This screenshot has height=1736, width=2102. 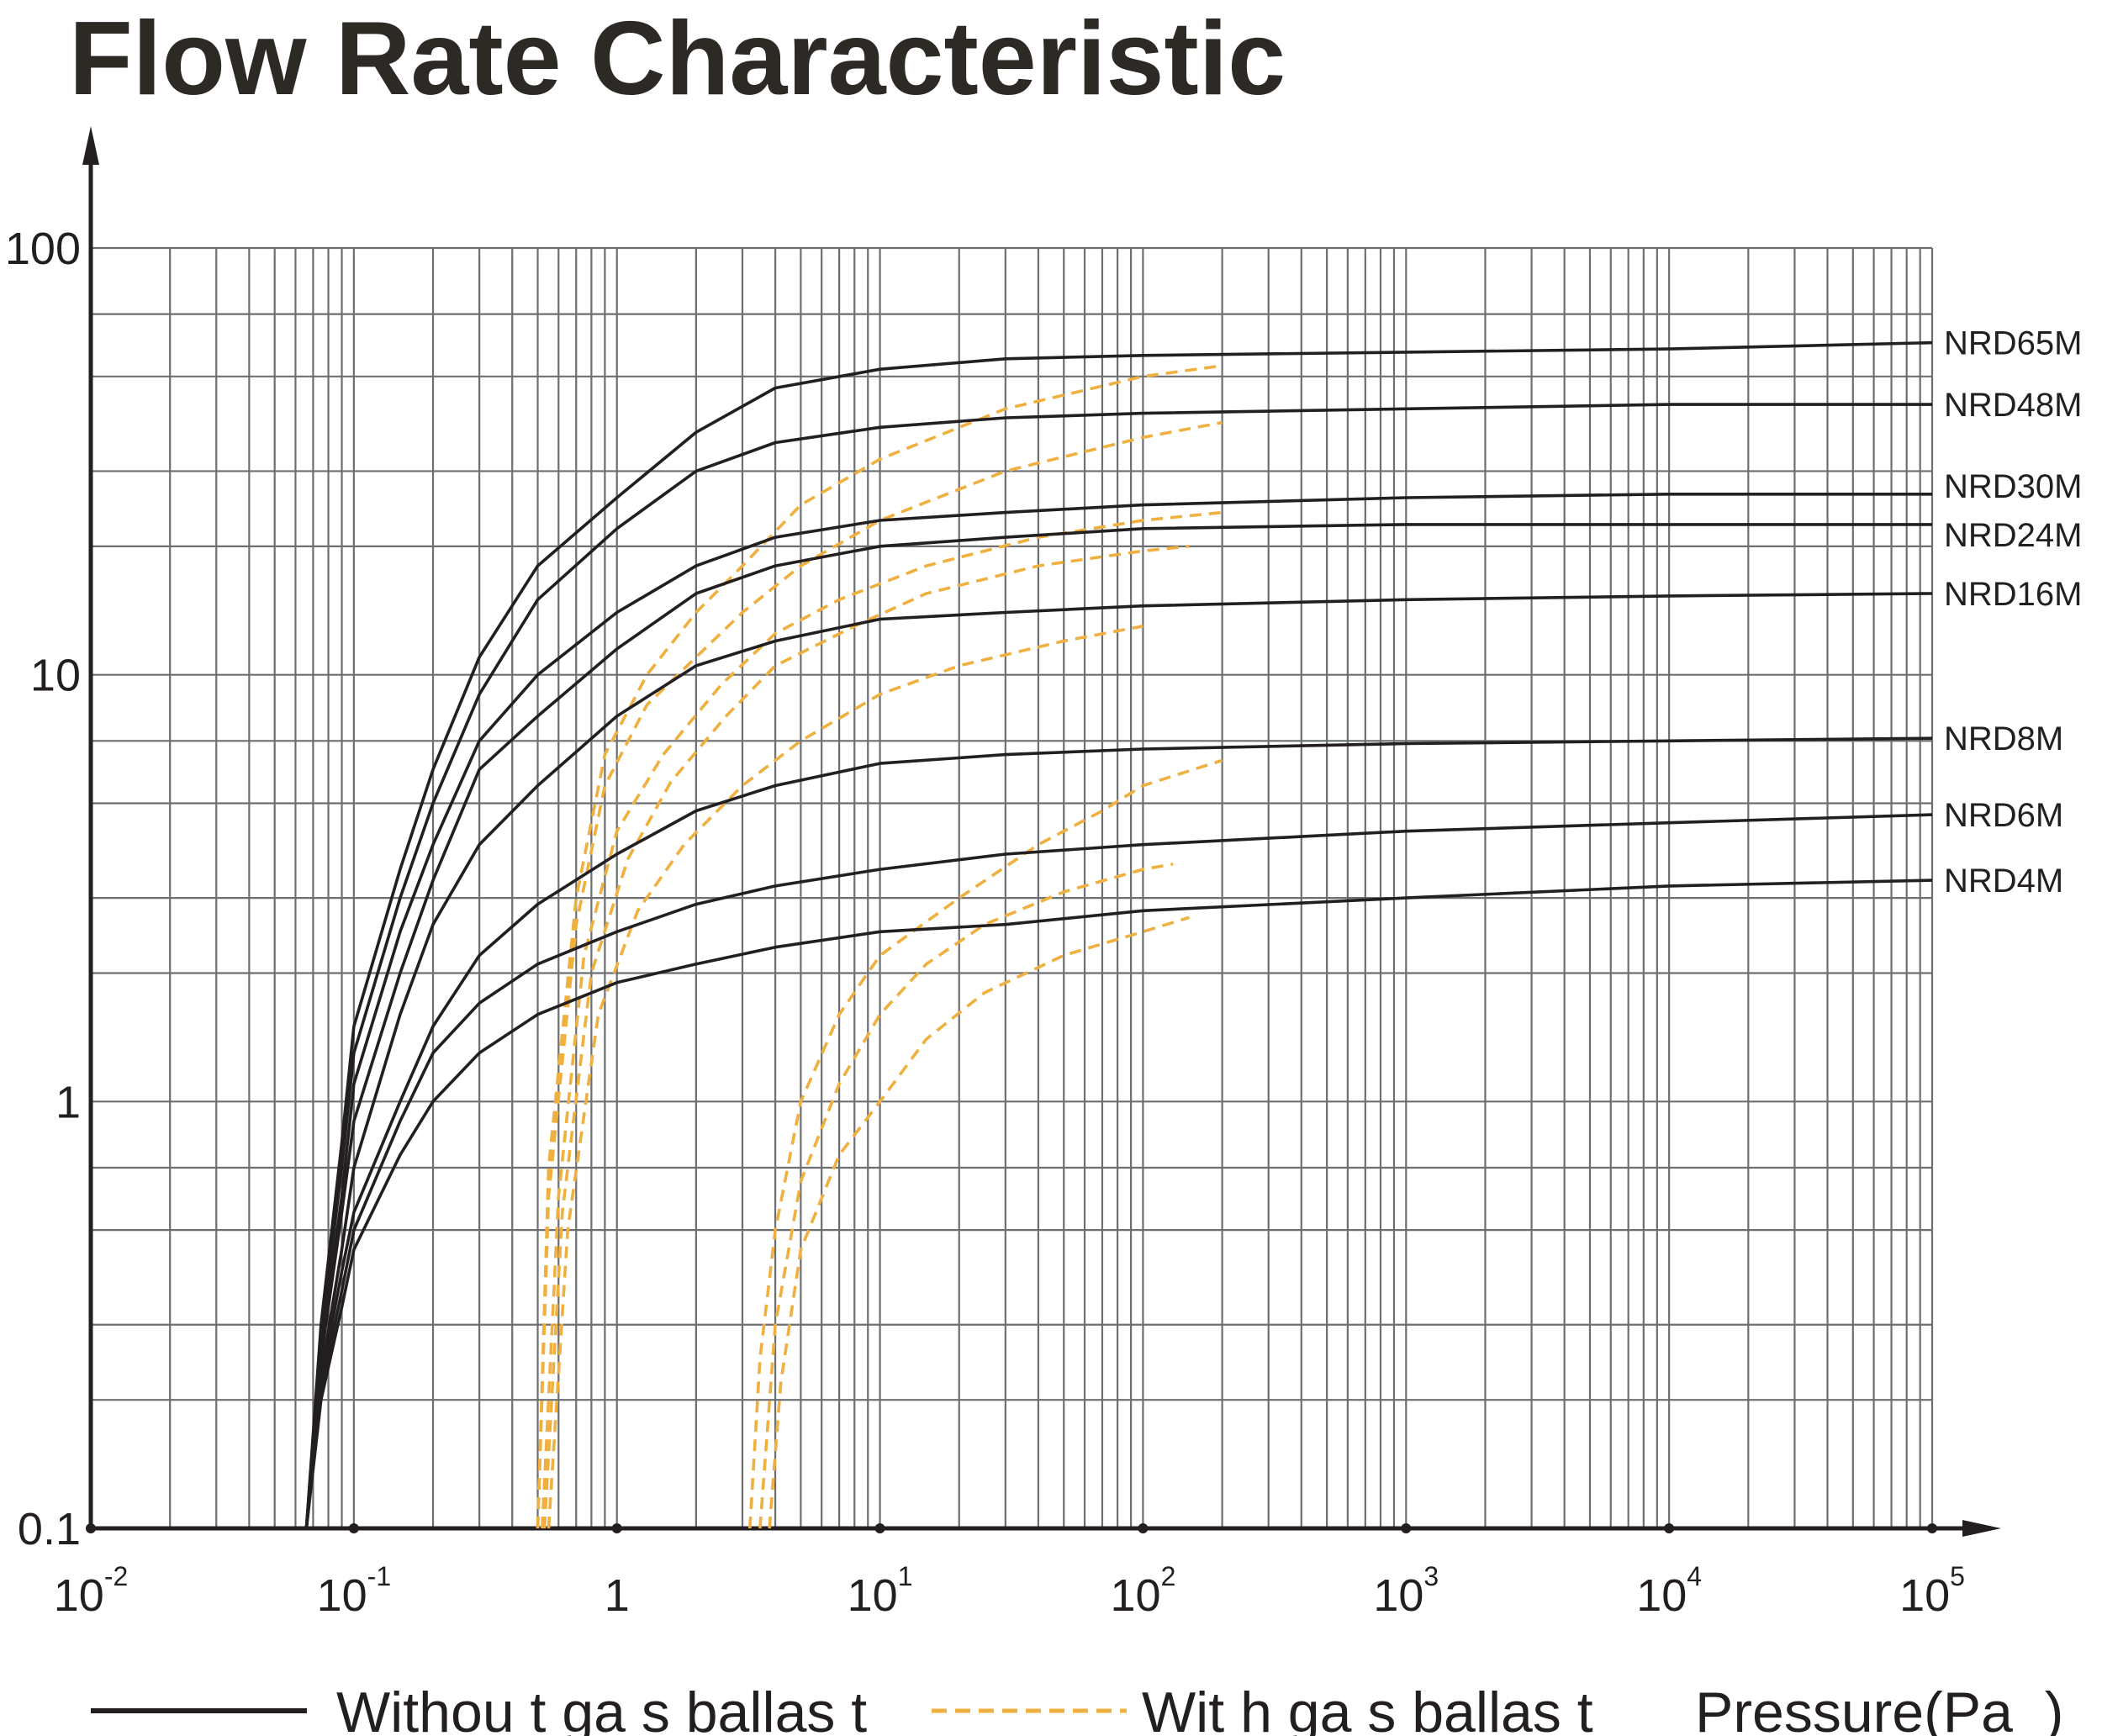 What do you see at coordinates (2013, 343) in the screenshot?
I see `series-label-nrd65m: NRD65M` at bounding box center [2013, 343].